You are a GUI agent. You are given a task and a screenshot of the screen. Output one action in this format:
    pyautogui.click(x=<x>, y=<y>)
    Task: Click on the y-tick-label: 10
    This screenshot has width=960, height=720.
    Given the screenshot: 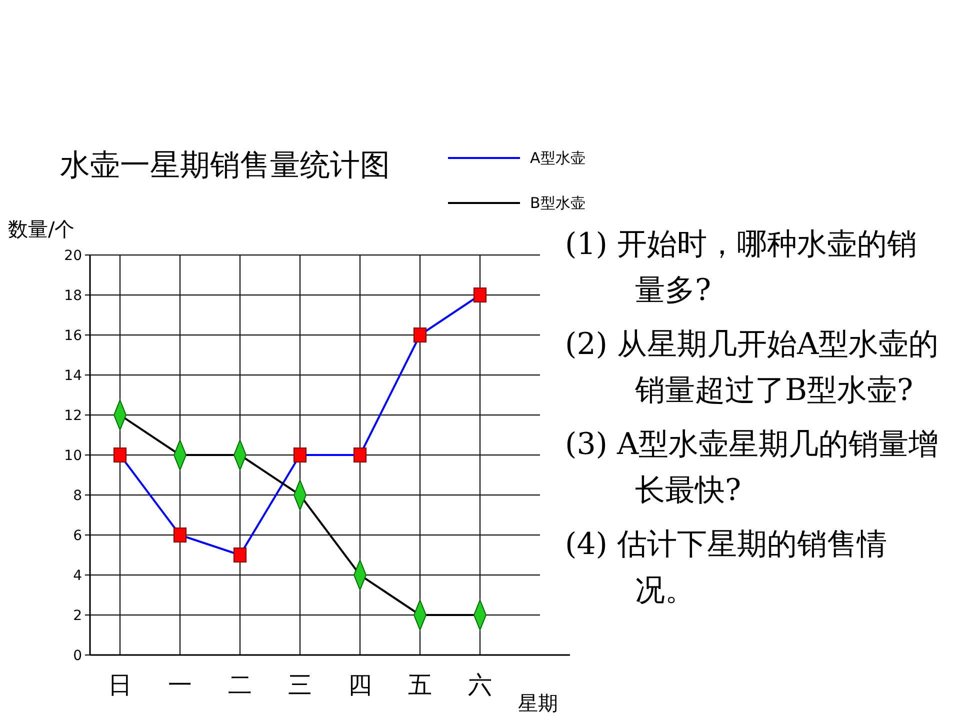 What is the action you would take?
    pyautogui.click(x=73, y=456)
    